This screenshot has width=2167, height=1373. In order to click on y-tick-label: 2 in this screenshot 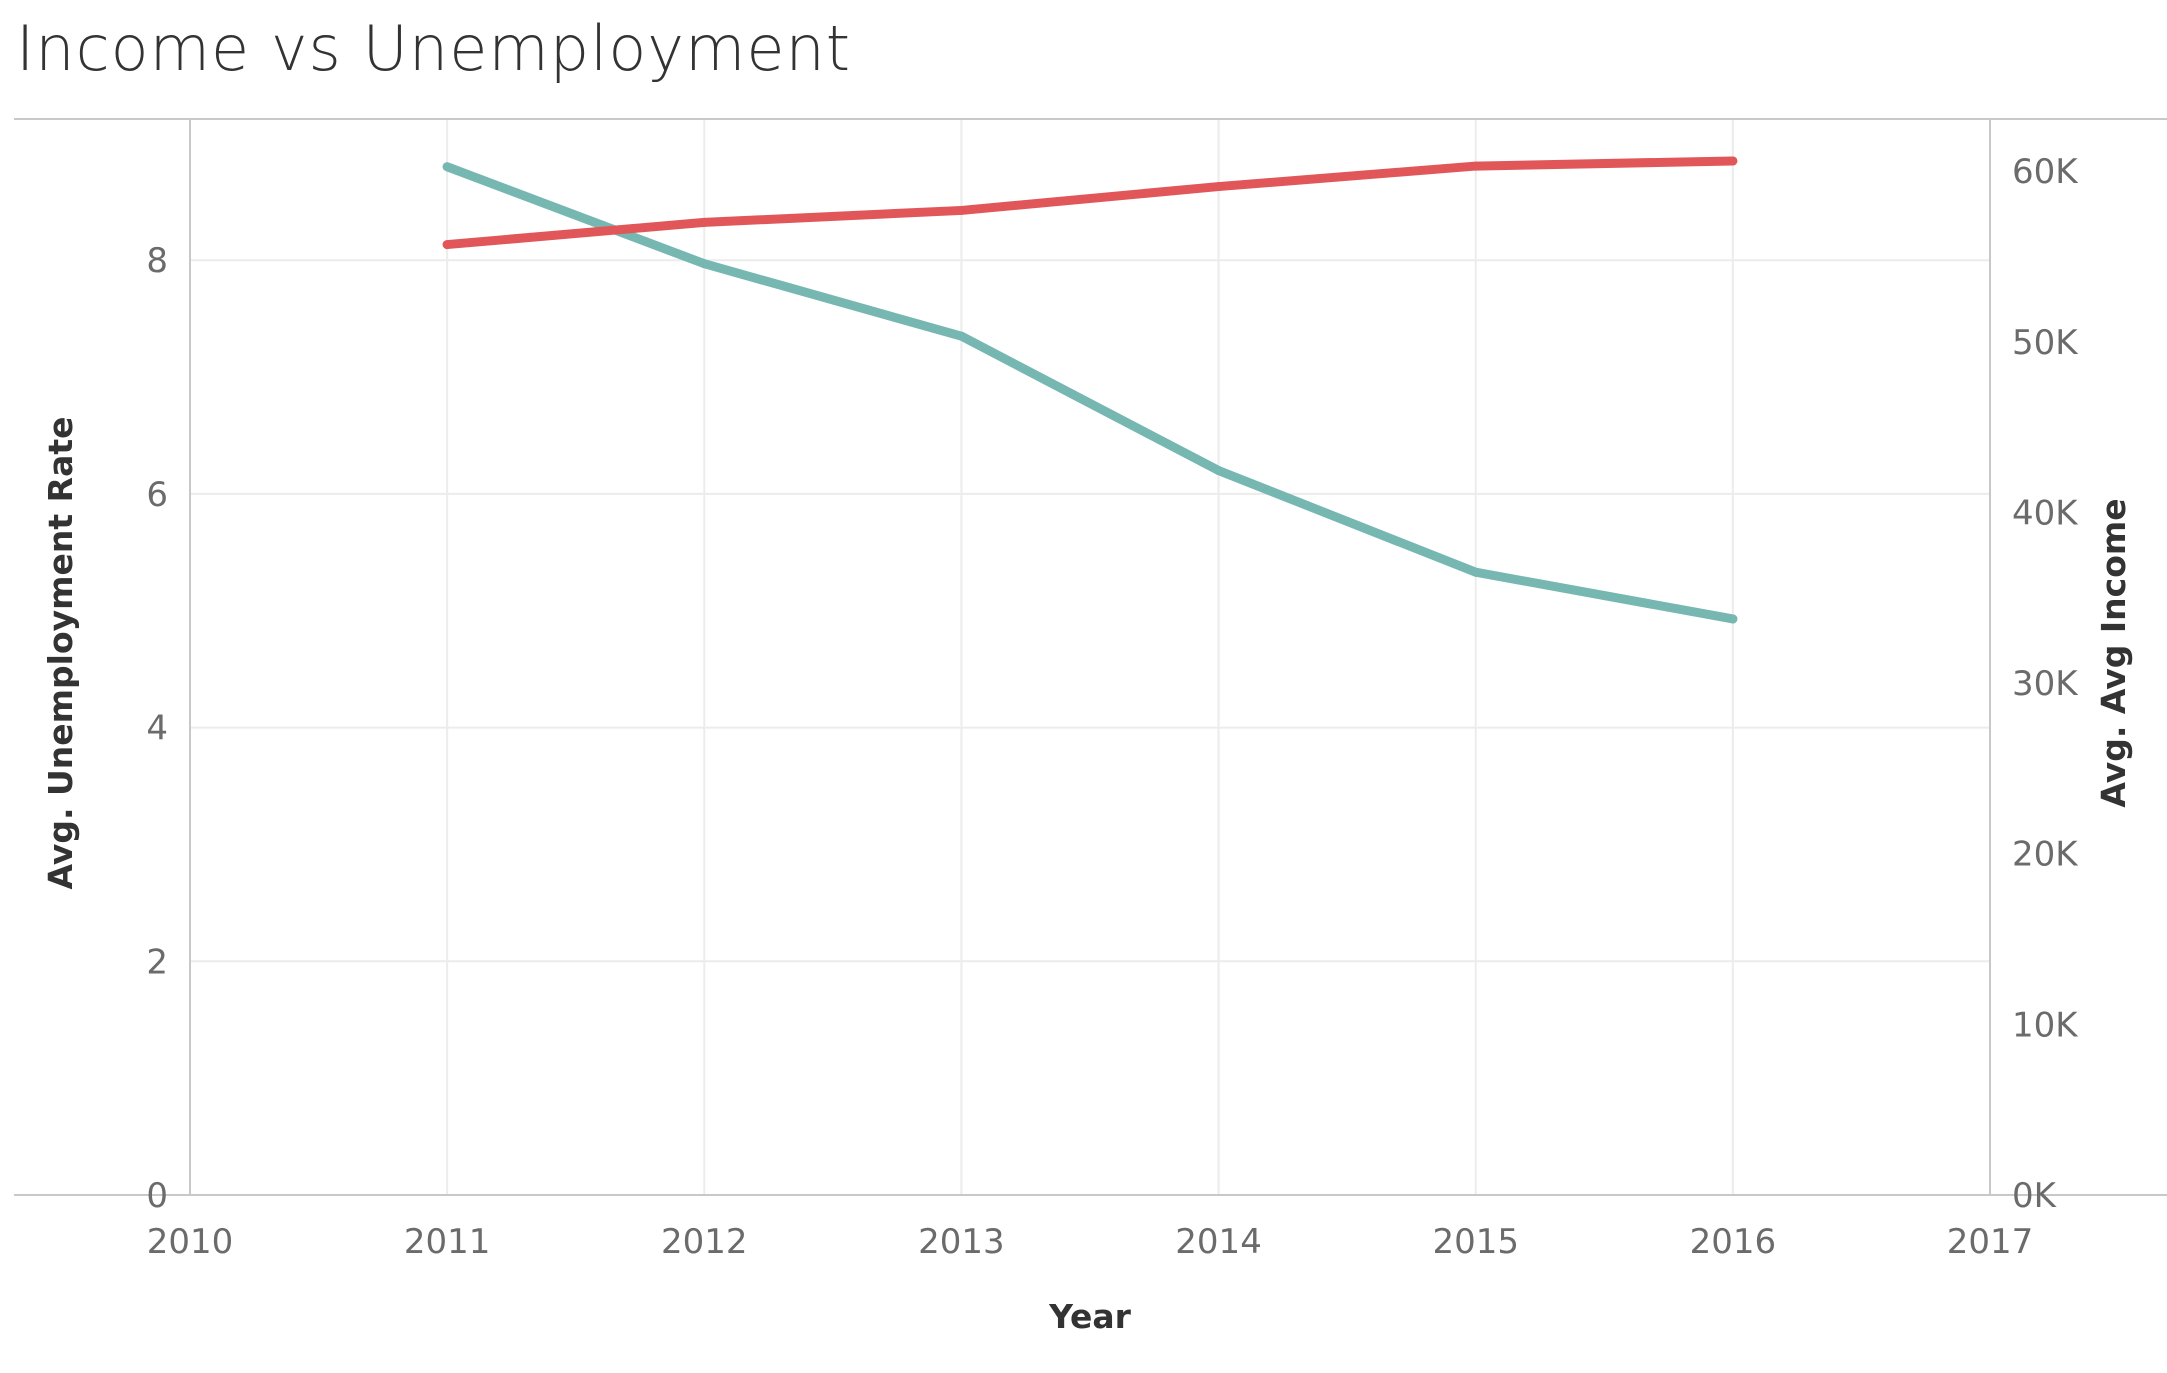, I will do `click(157, 962)`.